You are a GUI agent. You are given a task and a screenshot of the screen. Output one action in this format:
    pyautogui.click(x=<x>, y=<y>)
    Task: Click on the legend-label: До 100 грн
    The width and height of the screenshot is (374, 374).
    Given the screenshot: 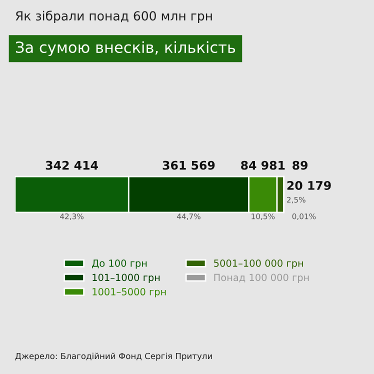 What is the action you would take?
    pyautogui.click(x=119, y=264)
    